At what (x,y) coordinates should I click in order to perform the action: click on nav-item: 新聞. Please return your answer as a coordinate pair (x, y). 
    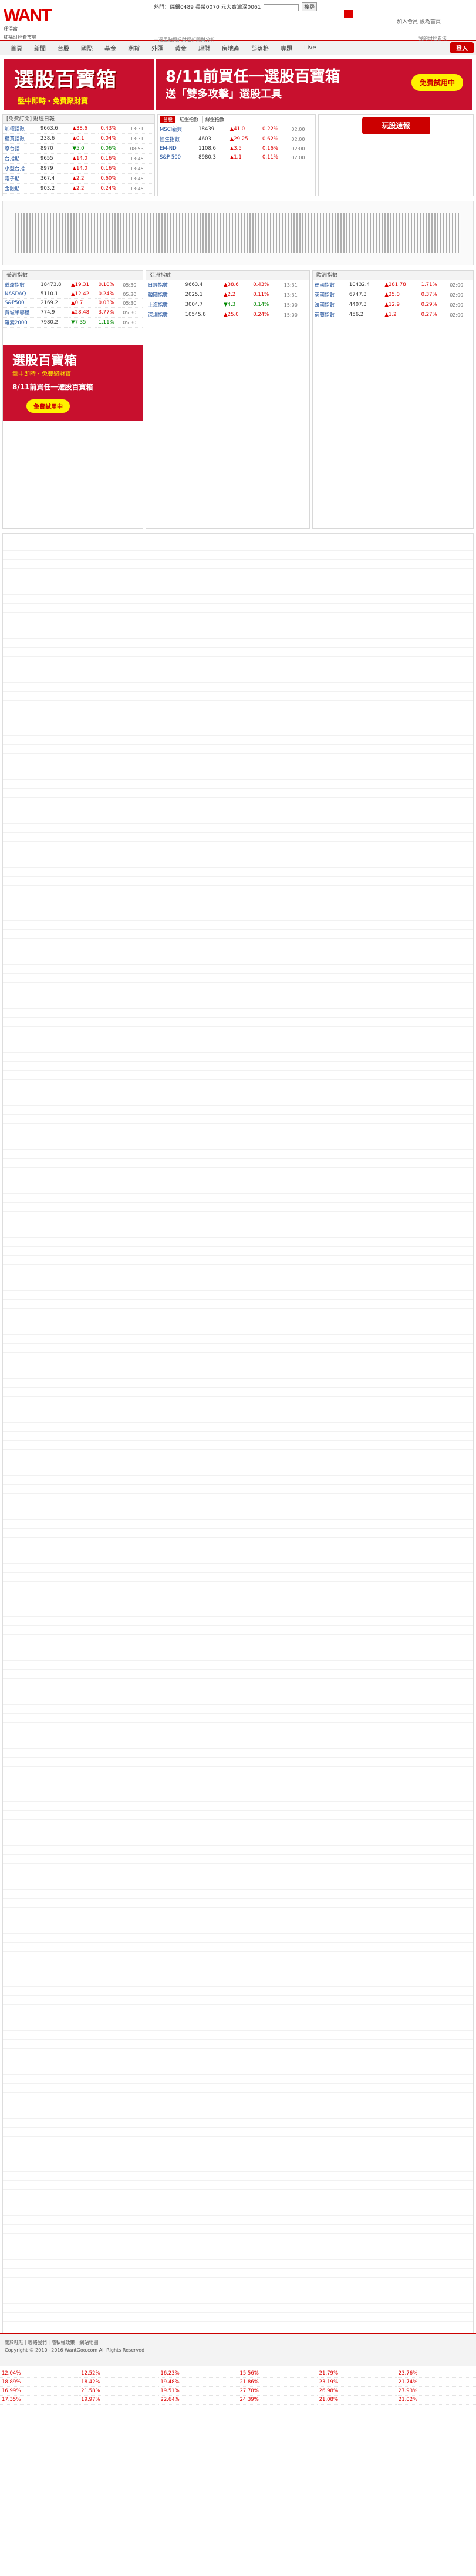
    Looking at the image, I should click on (40, 49).